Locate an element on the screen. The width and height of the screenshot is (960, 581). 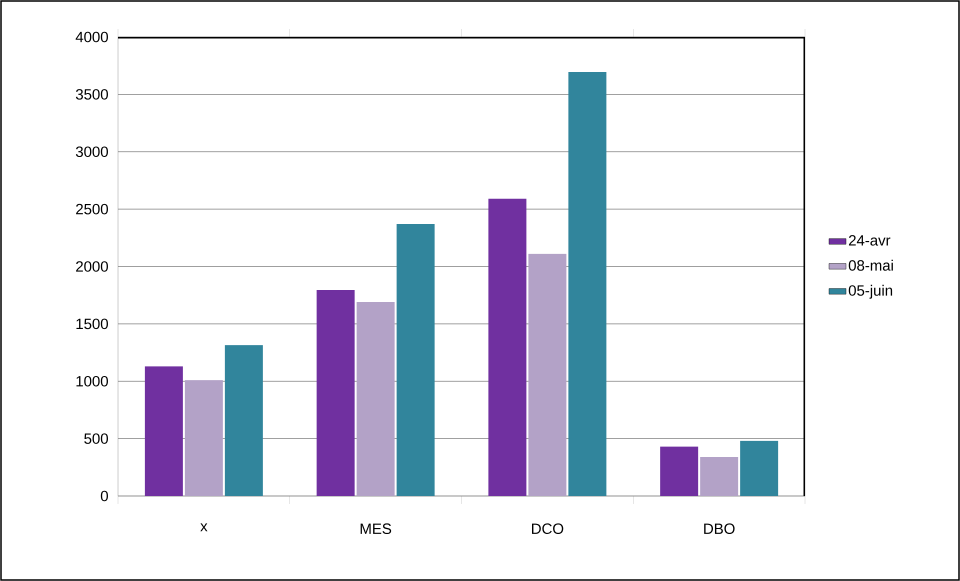
y-tick-label: 1500 is located at coordinates (92, 324).